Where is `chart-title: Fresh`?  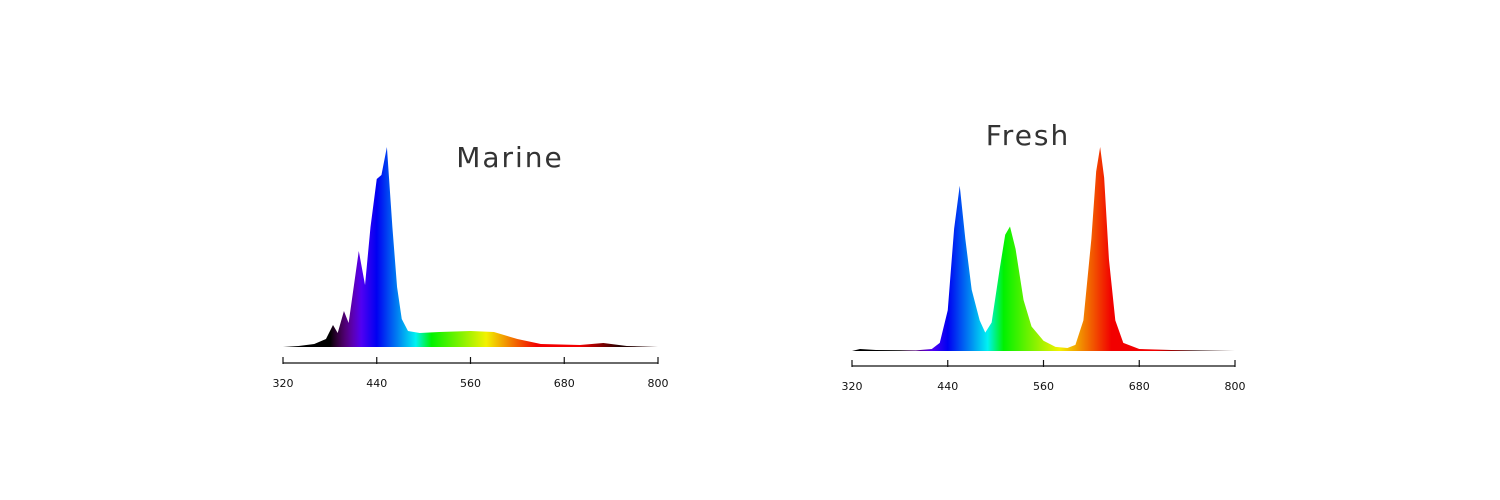 chart-title: Fresh is located at coordinates (1028, 135).